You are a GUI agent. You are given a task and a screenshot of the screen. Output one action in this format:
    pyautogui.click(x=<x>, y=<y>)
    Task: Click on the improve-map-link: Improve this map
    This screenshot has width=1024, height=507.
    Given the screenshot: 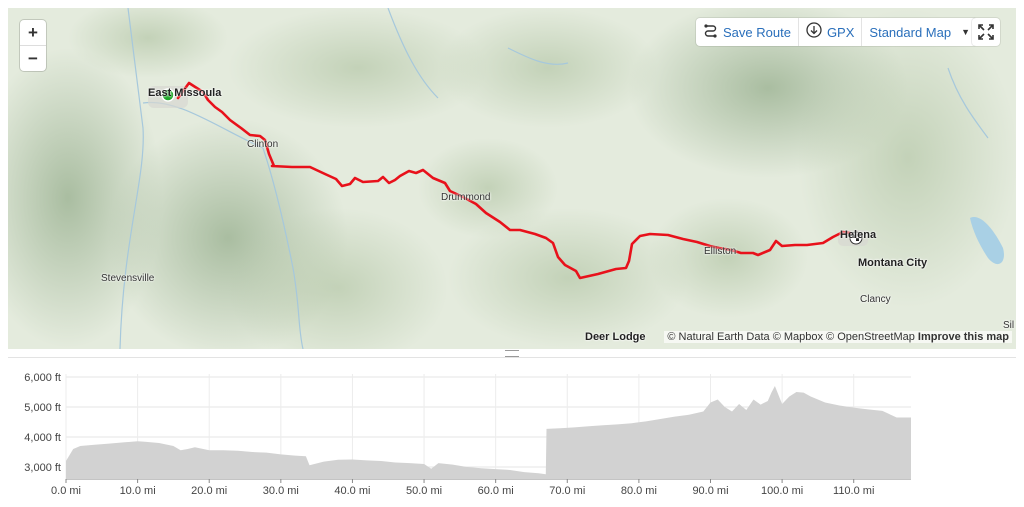 What is the action you would take?
    pyautogui.click(x=963, y=337)
    